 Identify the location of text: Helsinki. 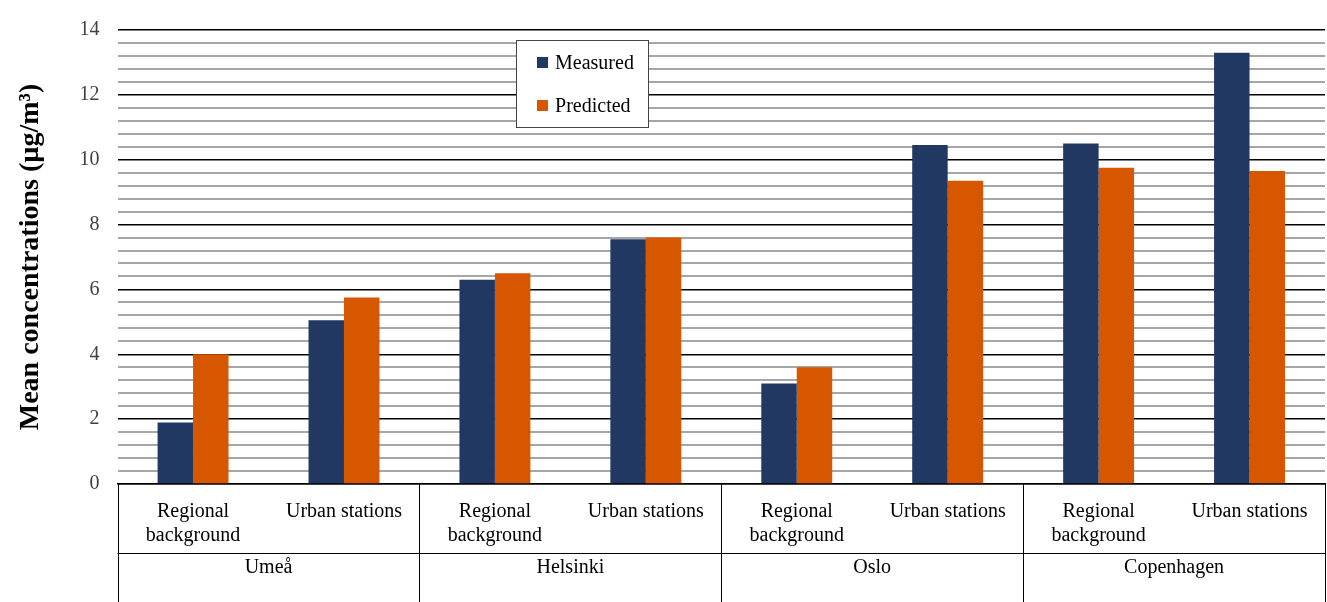
(570, 566).